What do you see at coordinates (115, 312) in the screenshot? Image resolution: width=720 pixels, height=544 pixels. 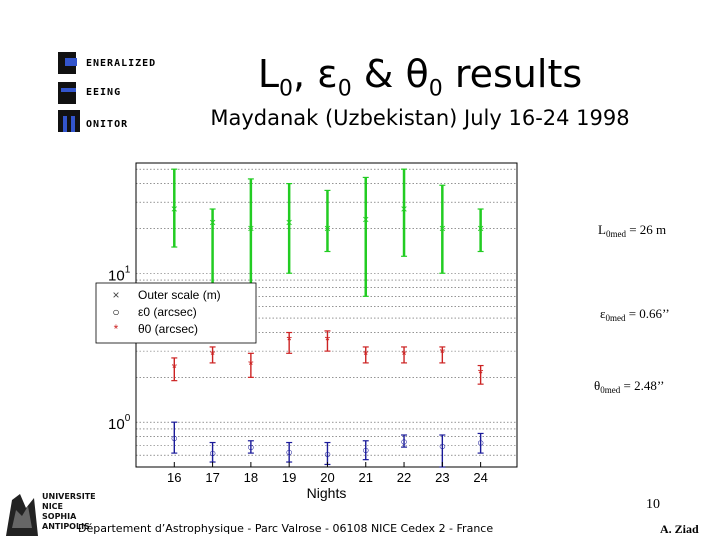 I see `legend-marker: ○` at bounding box center [115, 312].